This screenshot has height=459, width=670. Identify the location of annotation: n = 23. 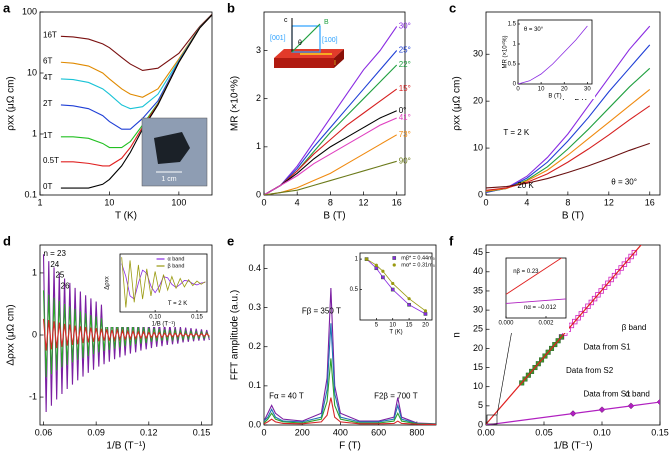
(54, 253).